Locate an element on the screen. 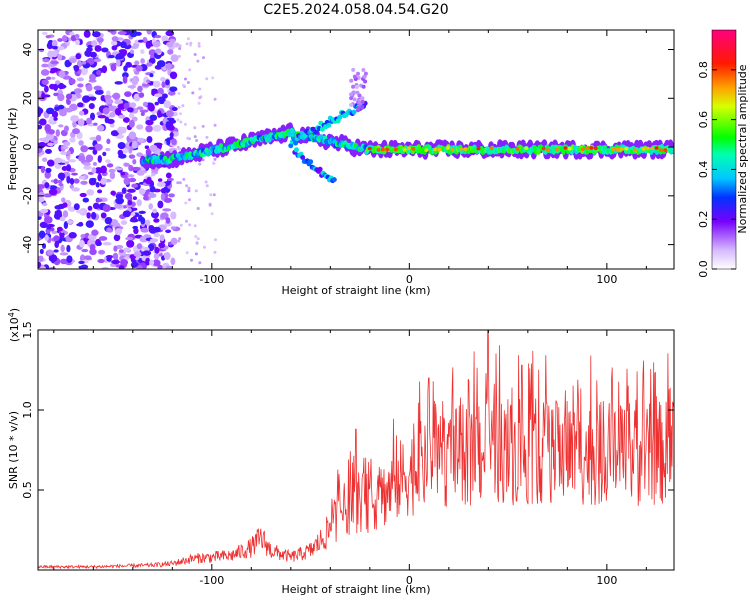  figure-title: C2E5.2024.058.04.54.G20 is located at coordinates (355, 10).